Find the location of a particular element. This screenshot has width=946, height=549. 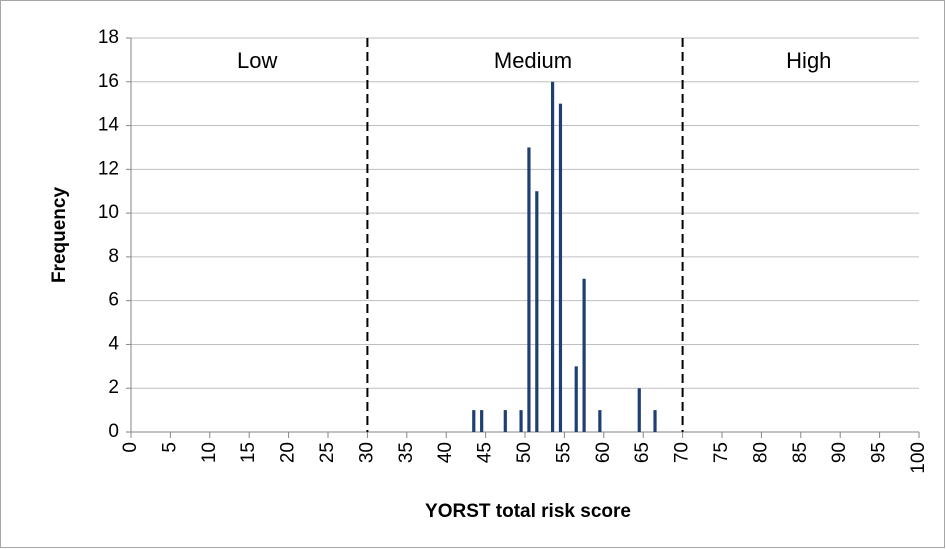

x-tick-label: 65 is located at coordinates (642, 452).